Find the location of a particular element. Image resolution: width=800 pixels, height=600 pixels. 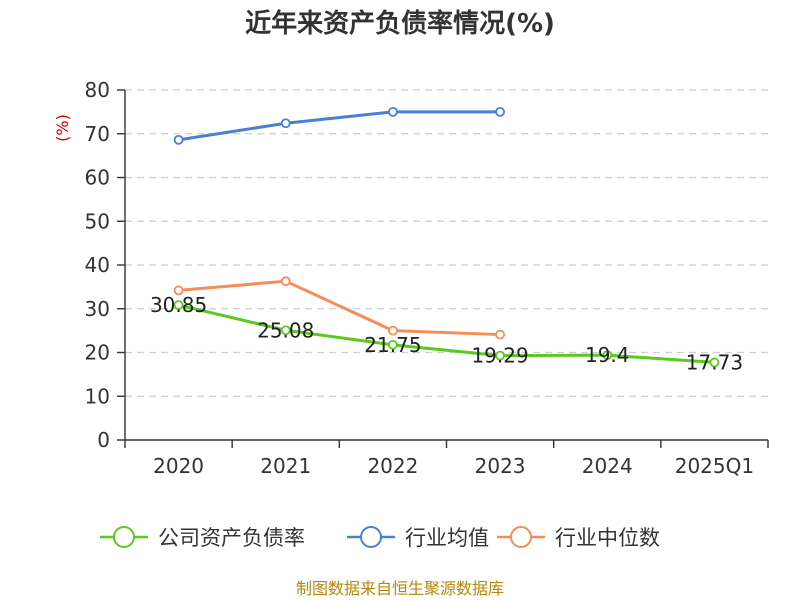

source-note: 制图数据来自恒生聚源数据库 is located at coordinates (400, 588).